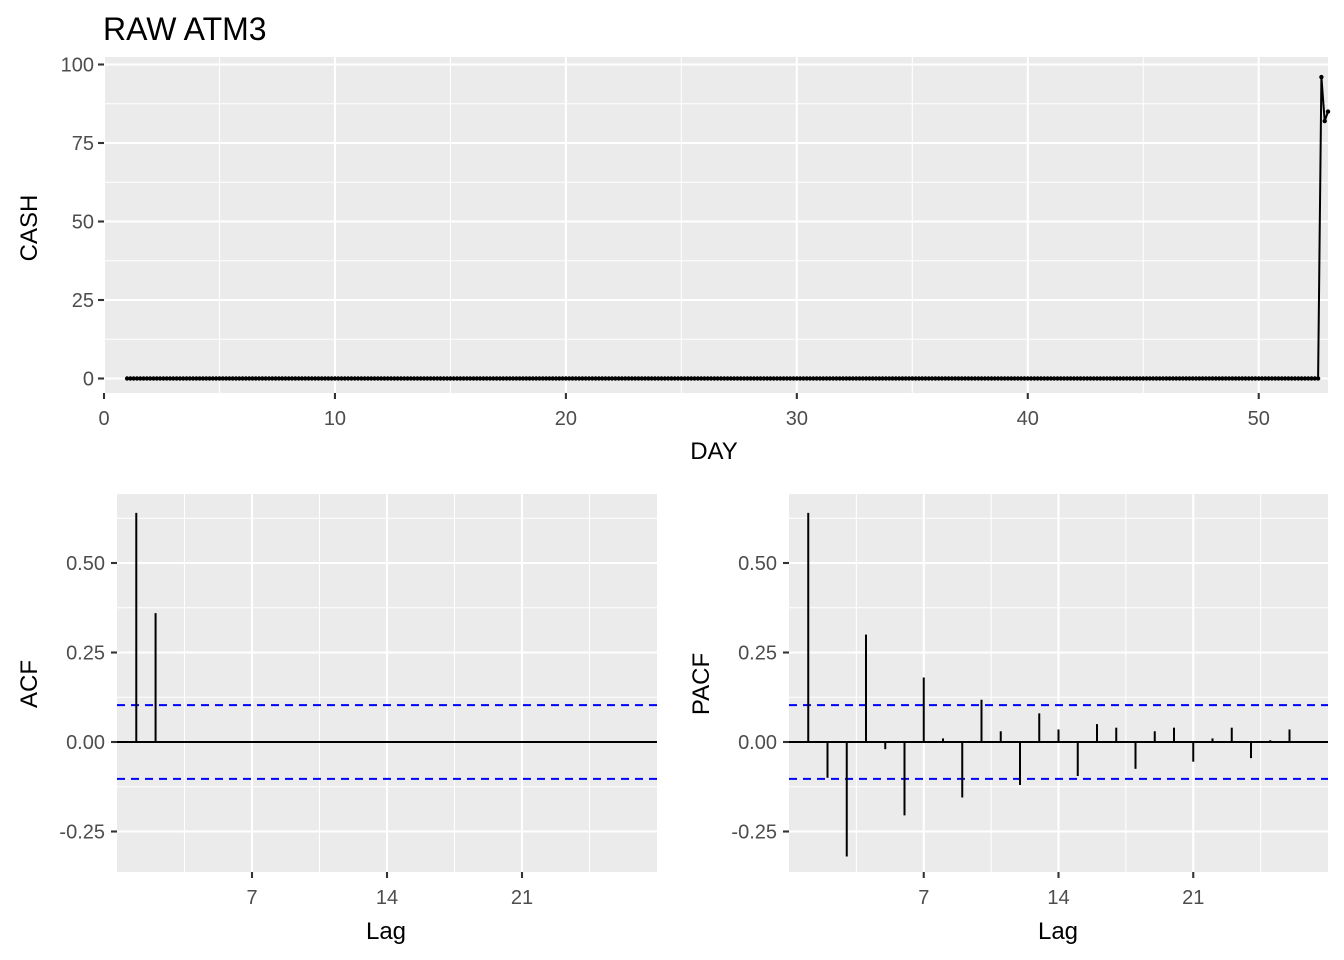 The image size is (1344, 960). I want to click on y-tick-label: 75, so click(83, 144).